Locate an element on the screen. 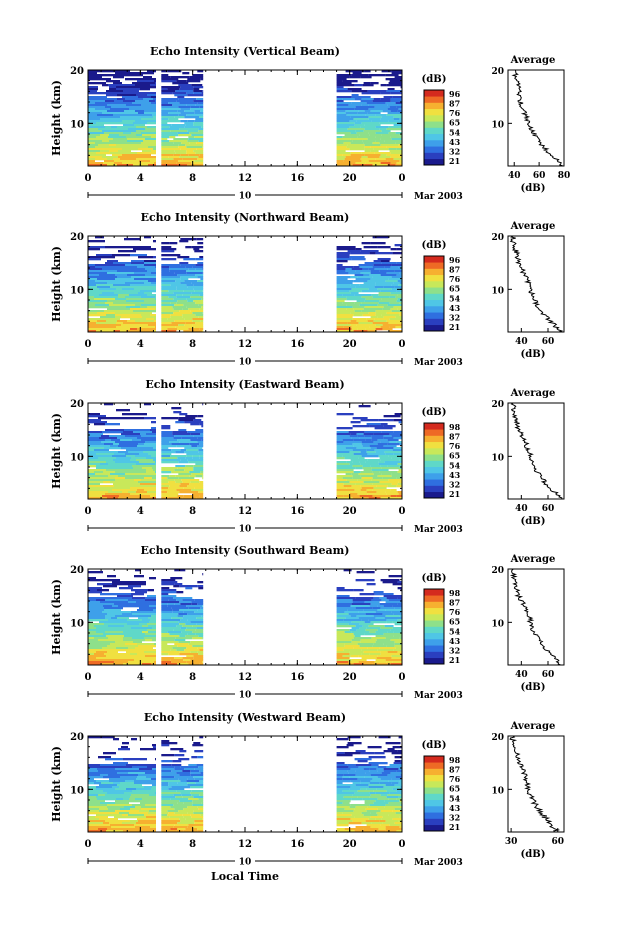  average-y-tick-label: 20 is located at coordinates (497, 571).